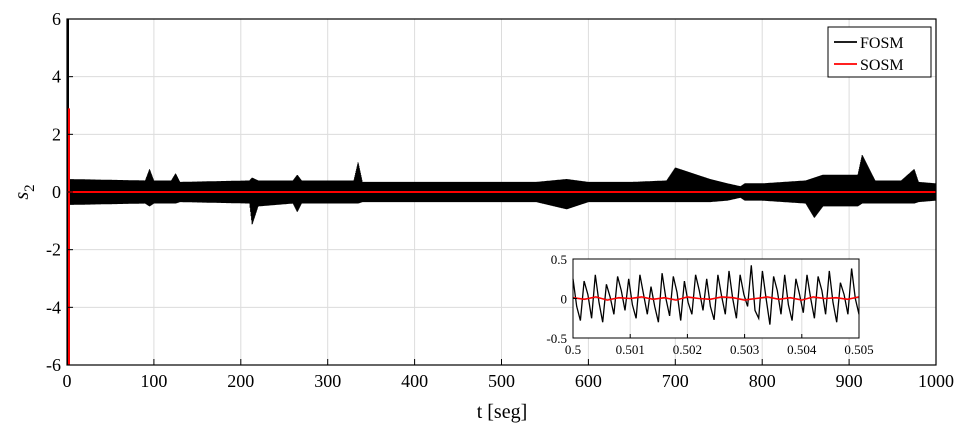 The height and width of the screenshot is (427, 970). Describe the element at coordinates (675, 381) in the screenshot. I see `x-tick-label: 700` at that location.